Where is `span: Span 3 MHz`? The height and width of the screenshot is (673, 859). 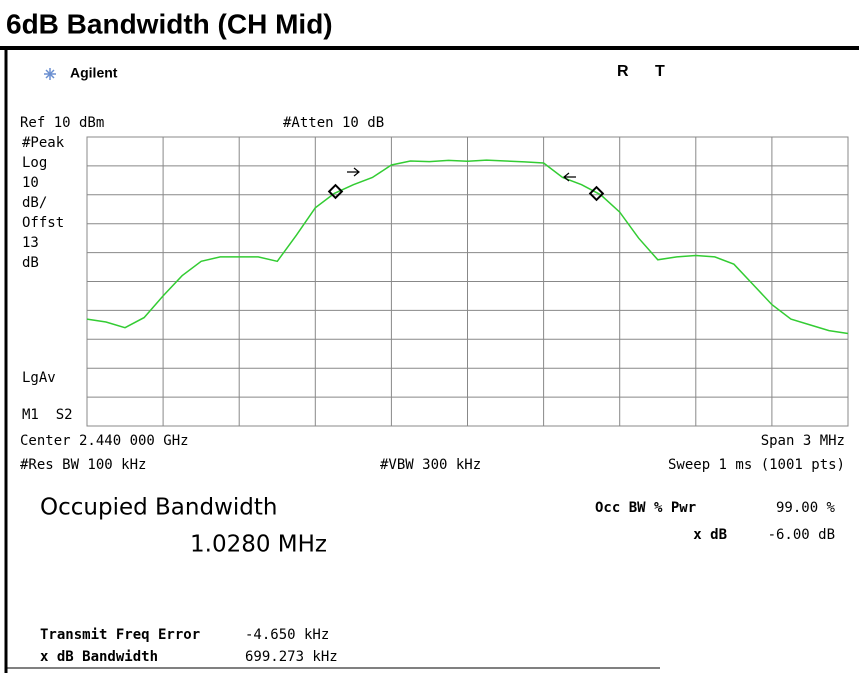
span: Span 3 MHz is located at coordinates (803, 441).